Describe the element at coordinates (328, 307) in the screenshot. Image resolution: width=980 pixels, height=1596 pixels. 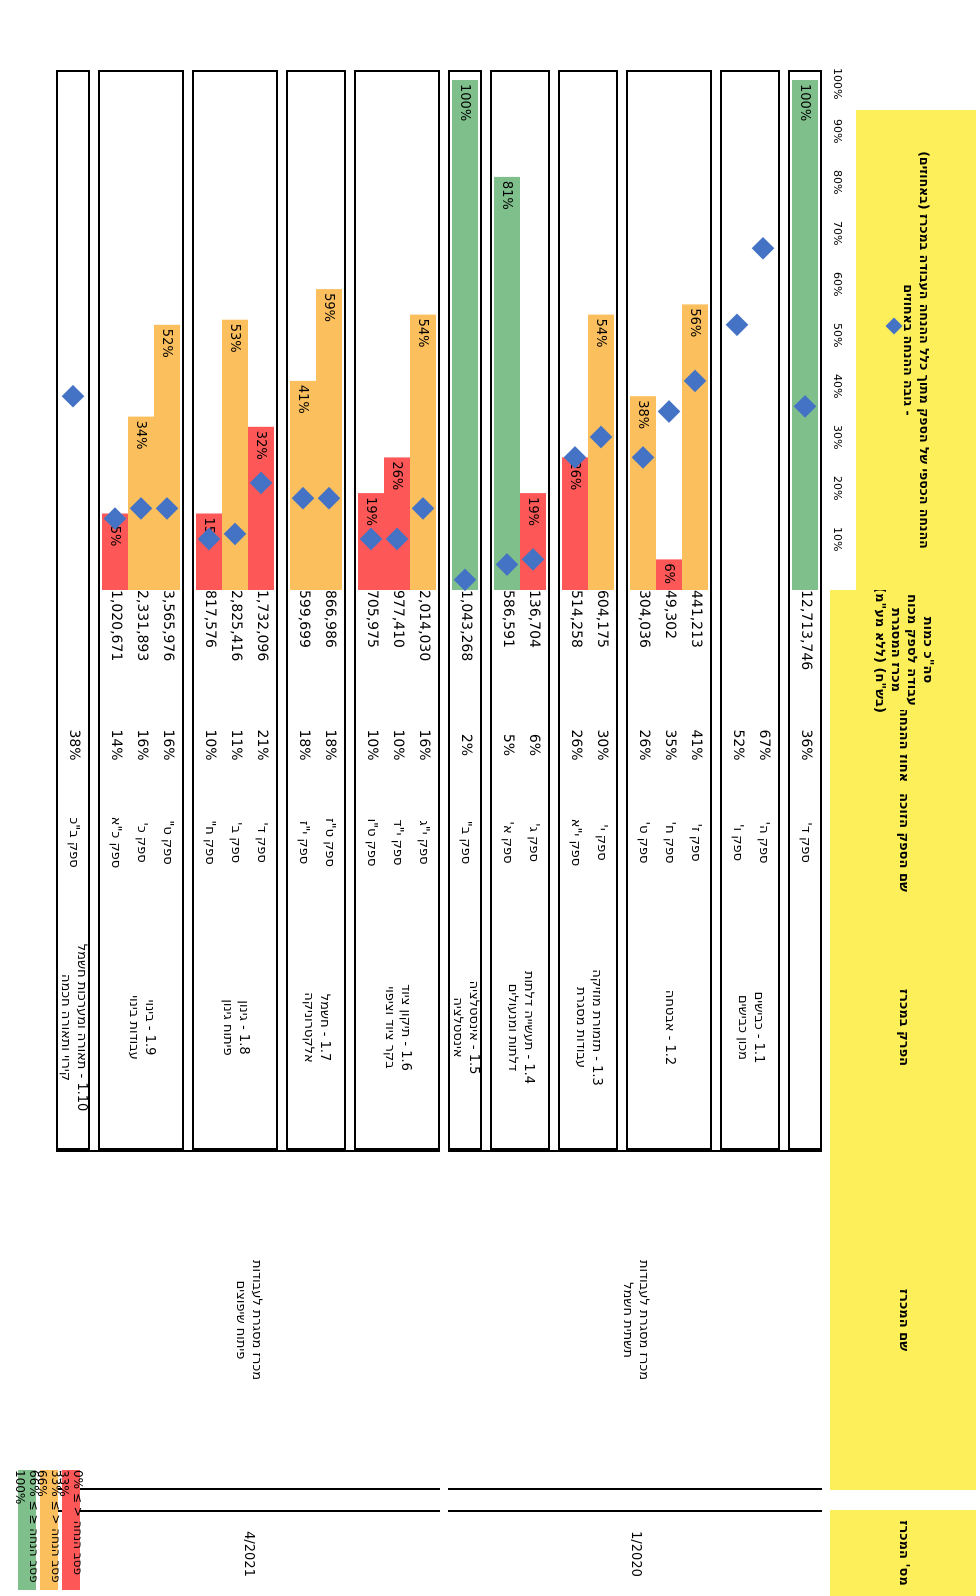
I see `bar-data-label: 59%` at that location.